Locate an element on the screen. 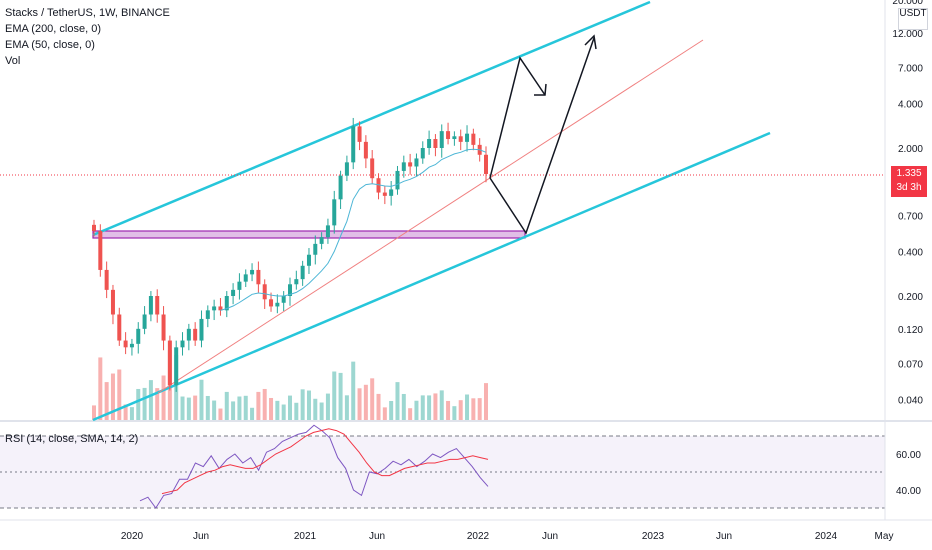 The height and width of the screenshot is (550, 932). price-tick-label: 0.120 is located at coordinates (910, 330).